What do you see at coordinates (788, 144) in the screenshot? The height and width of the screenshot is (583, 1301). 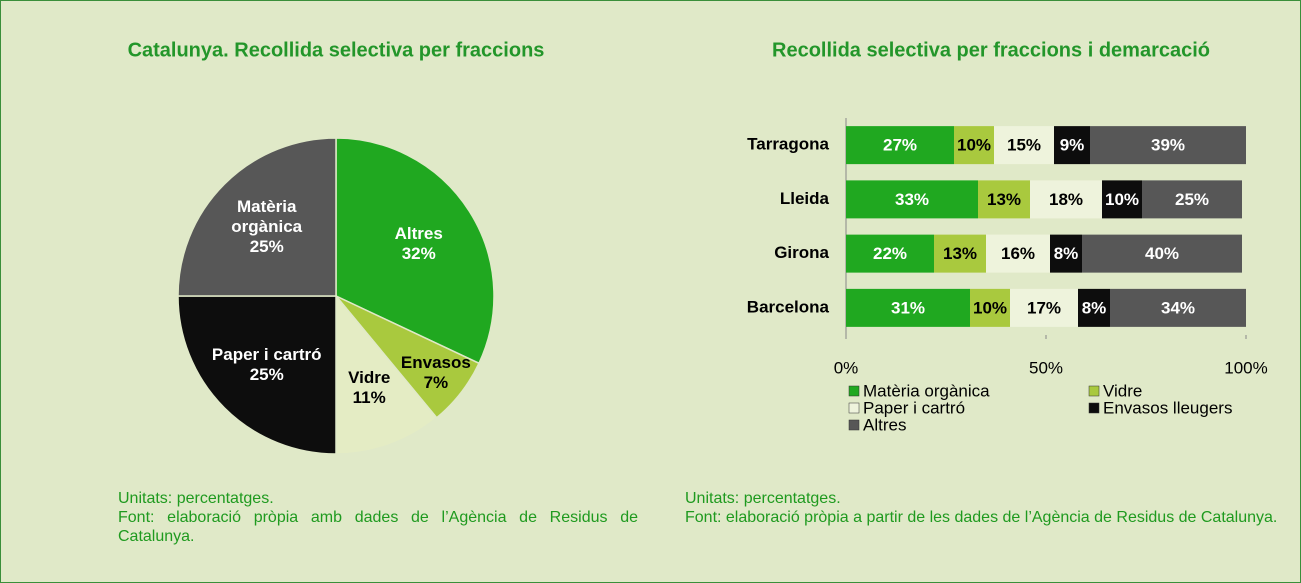 I see `category-label: Tarragona` at bounding box center [788, 144].